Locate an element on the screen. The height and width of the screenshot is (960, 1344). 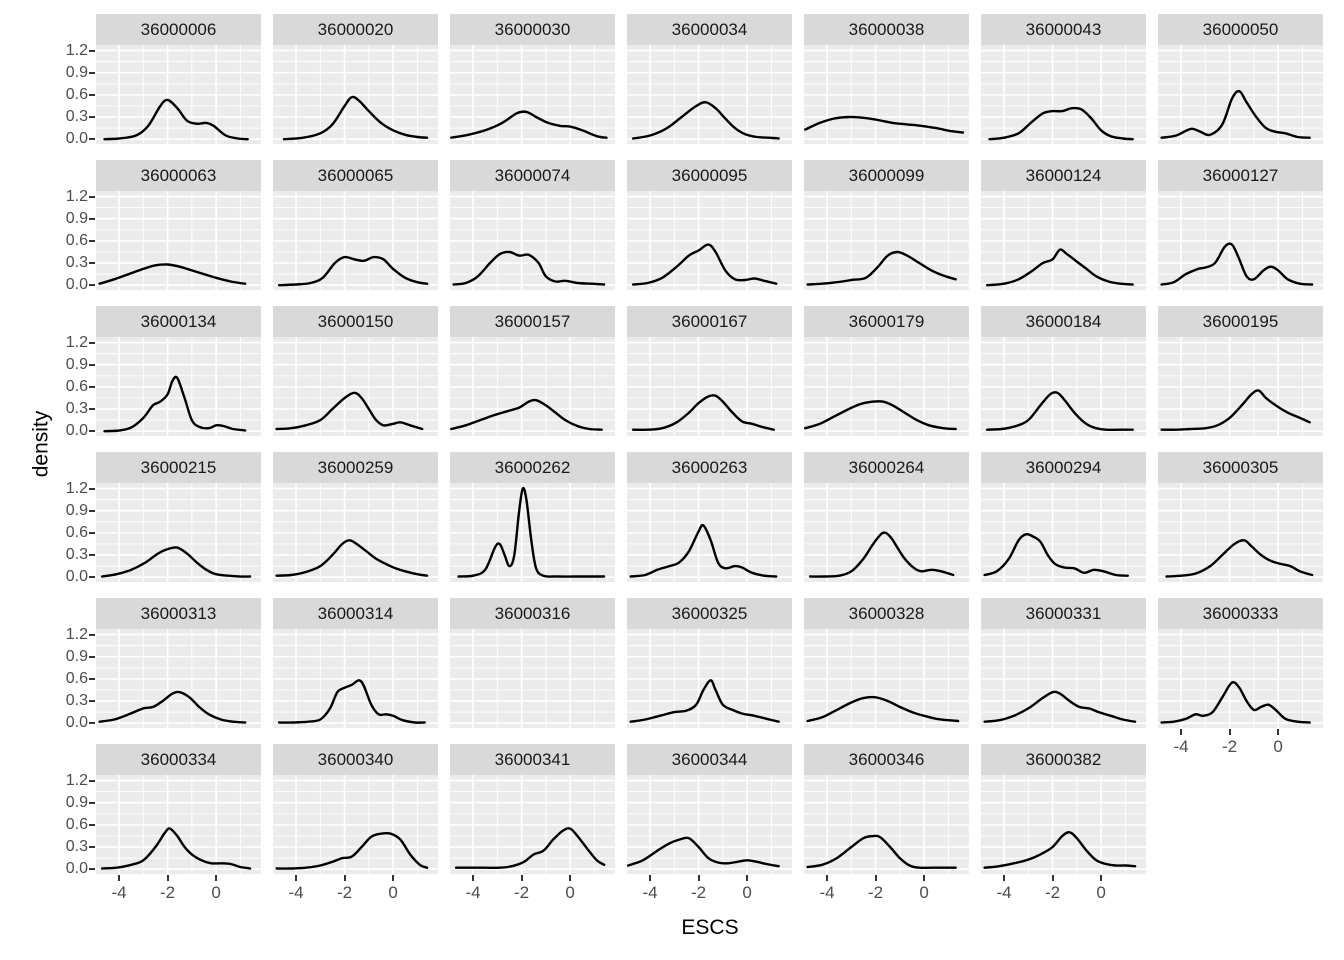
facet-title: 36000325 is located at coordinates (709, 613).